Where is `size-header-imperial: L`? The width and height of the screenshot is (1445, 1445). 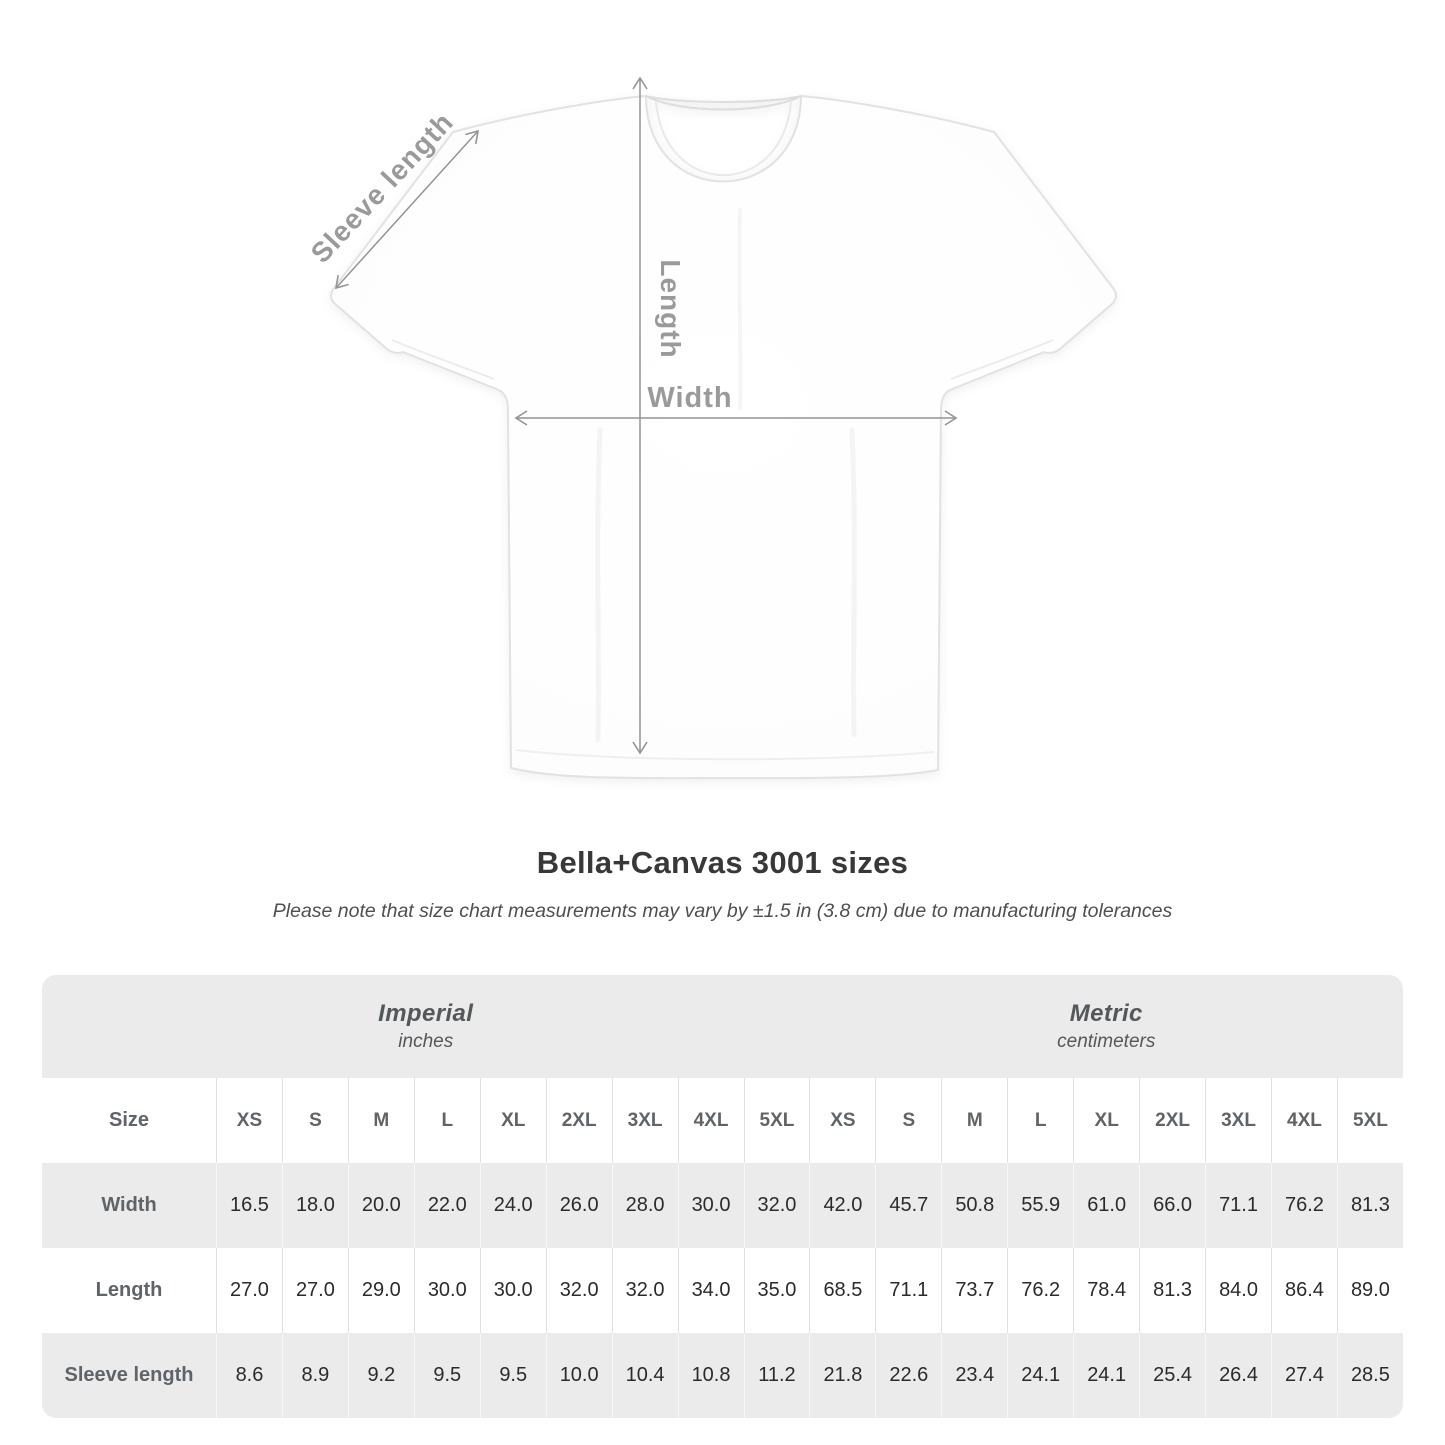 size-header-imperial: L is located at coordinates (446, 1120).